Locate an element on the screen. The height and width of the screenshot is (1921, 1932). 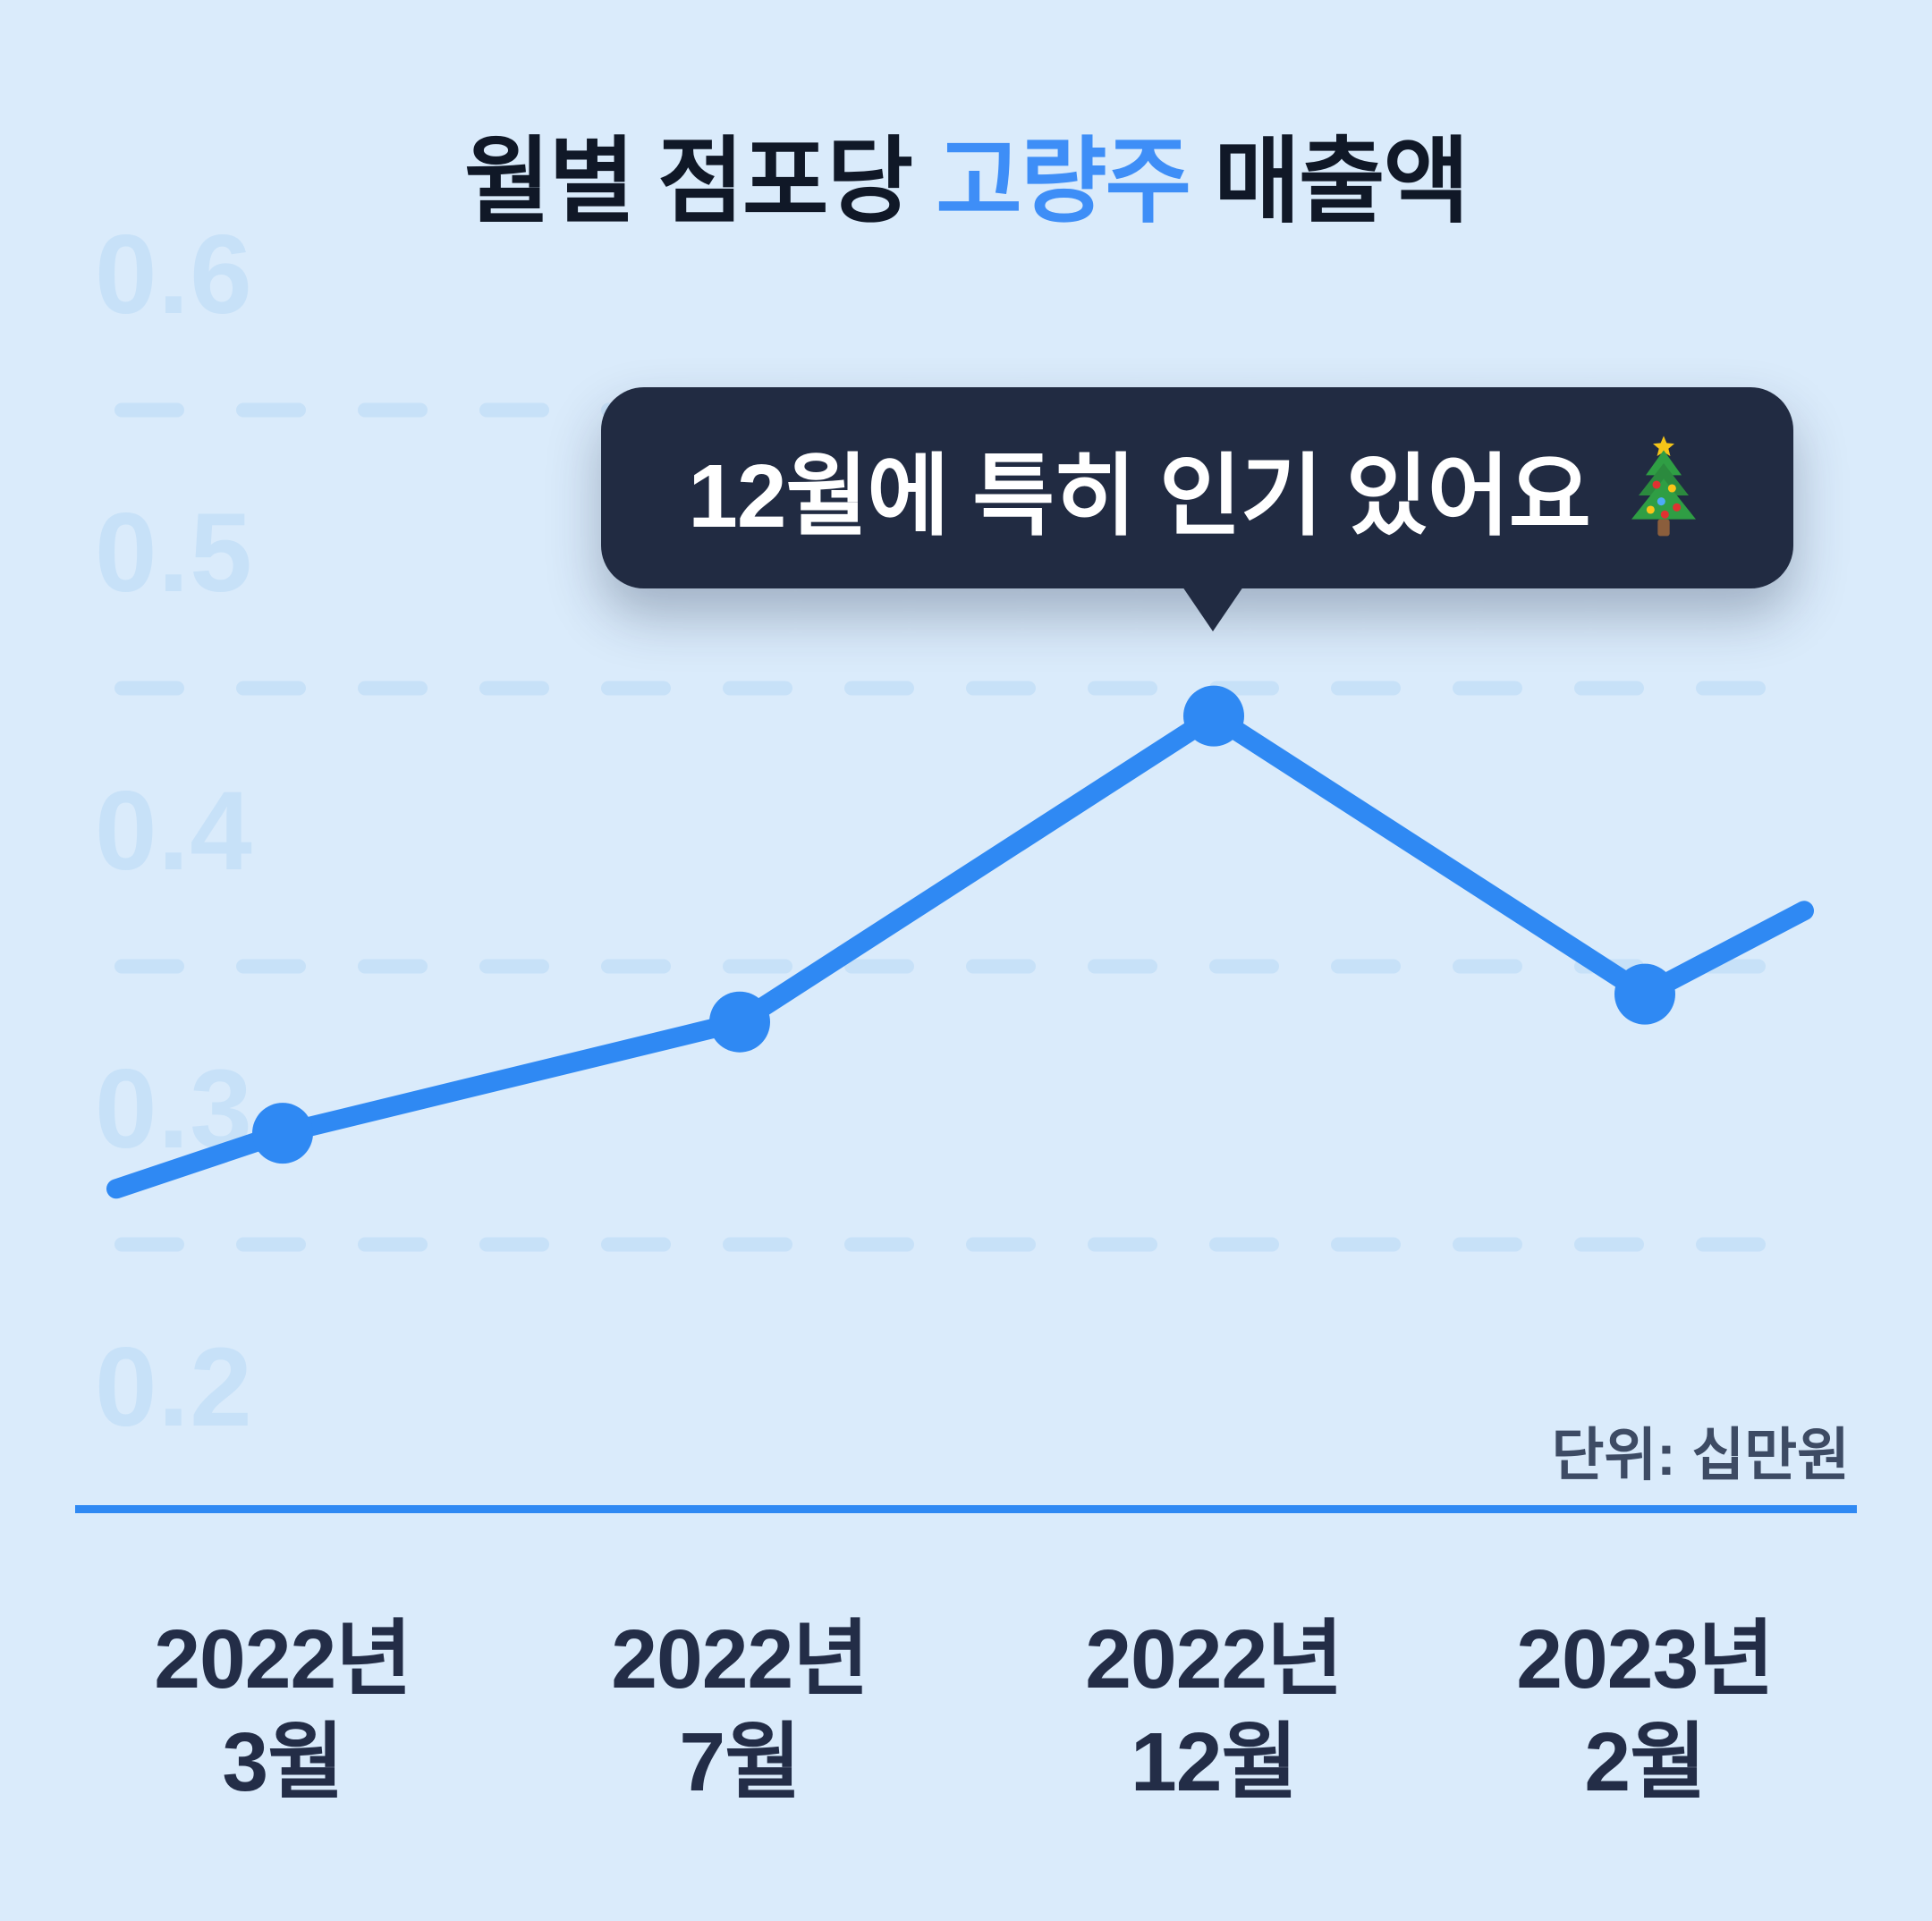
chart-title-suffix: 매출액 is located at coordinates (1330, 182).